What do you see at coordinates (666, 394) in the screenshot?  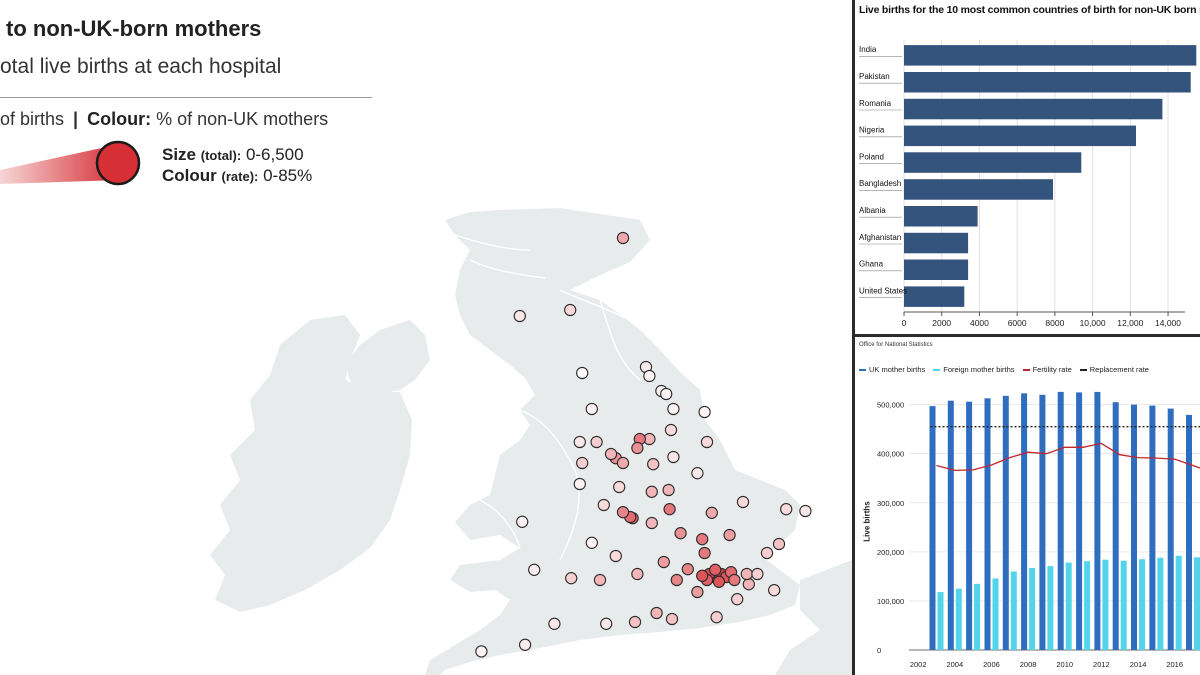 I see `hospital-marker-h5` at bounding box center [666, 394].